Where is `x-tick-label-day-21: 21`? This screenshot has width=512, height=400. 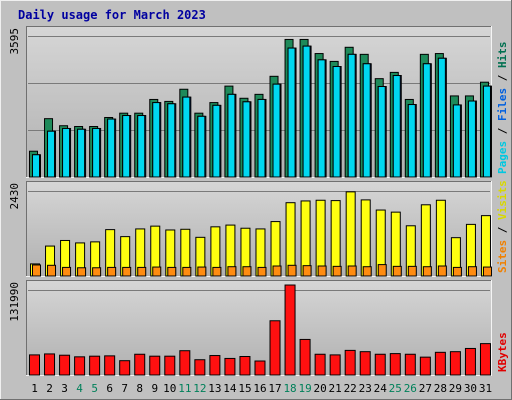 x-tick-label-day-21: 21 is located at coordinates (335, 388).